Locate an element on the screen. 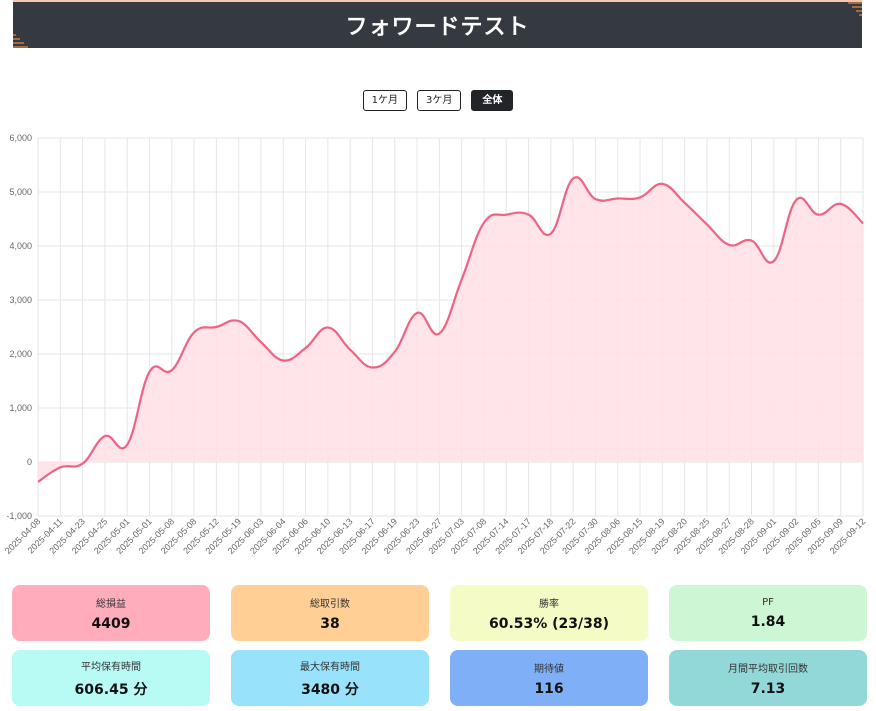 This screenshot has height=711, width=876. stat-value: 38 is located at coordinates (330, 623).